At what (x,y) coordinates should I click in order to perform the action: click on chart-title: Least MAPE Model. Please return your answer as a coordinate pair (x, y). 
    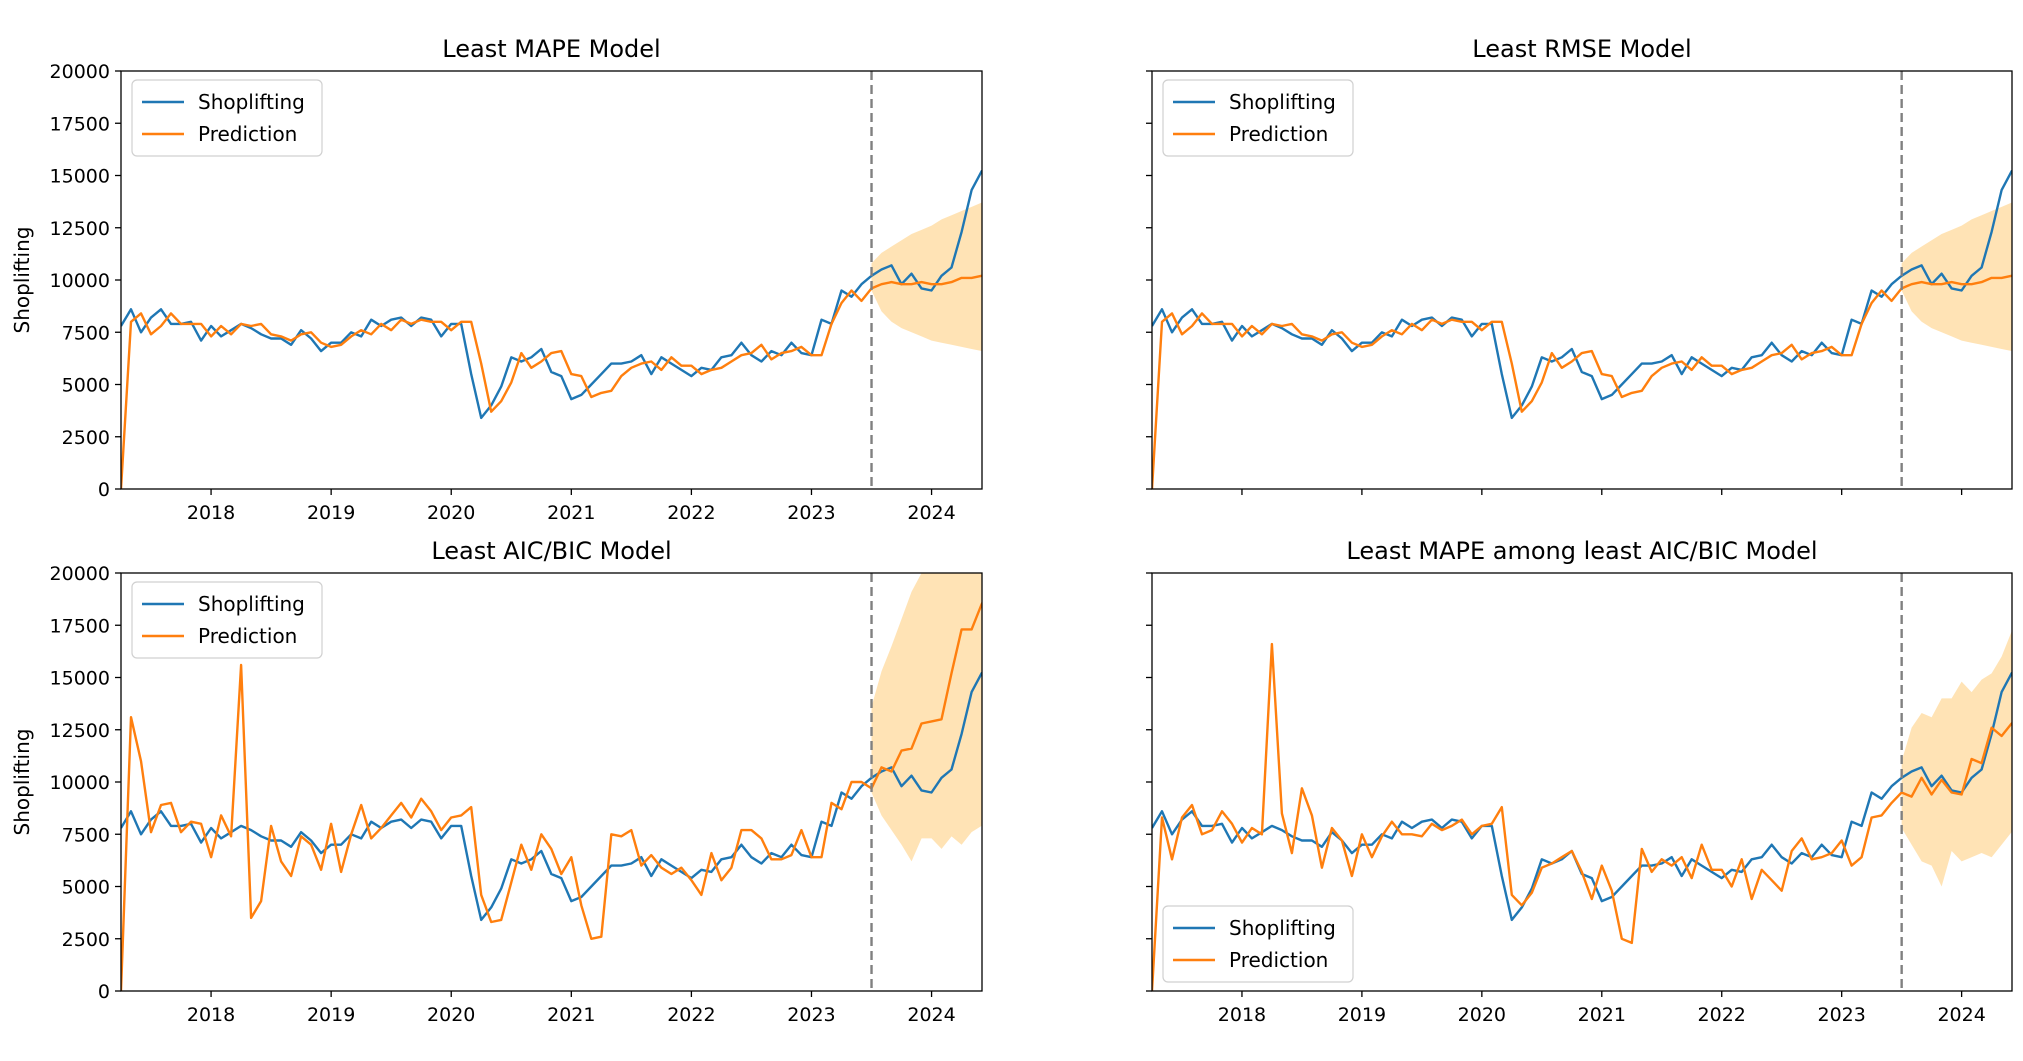
    Looking at the image, I should click on (551, 49).